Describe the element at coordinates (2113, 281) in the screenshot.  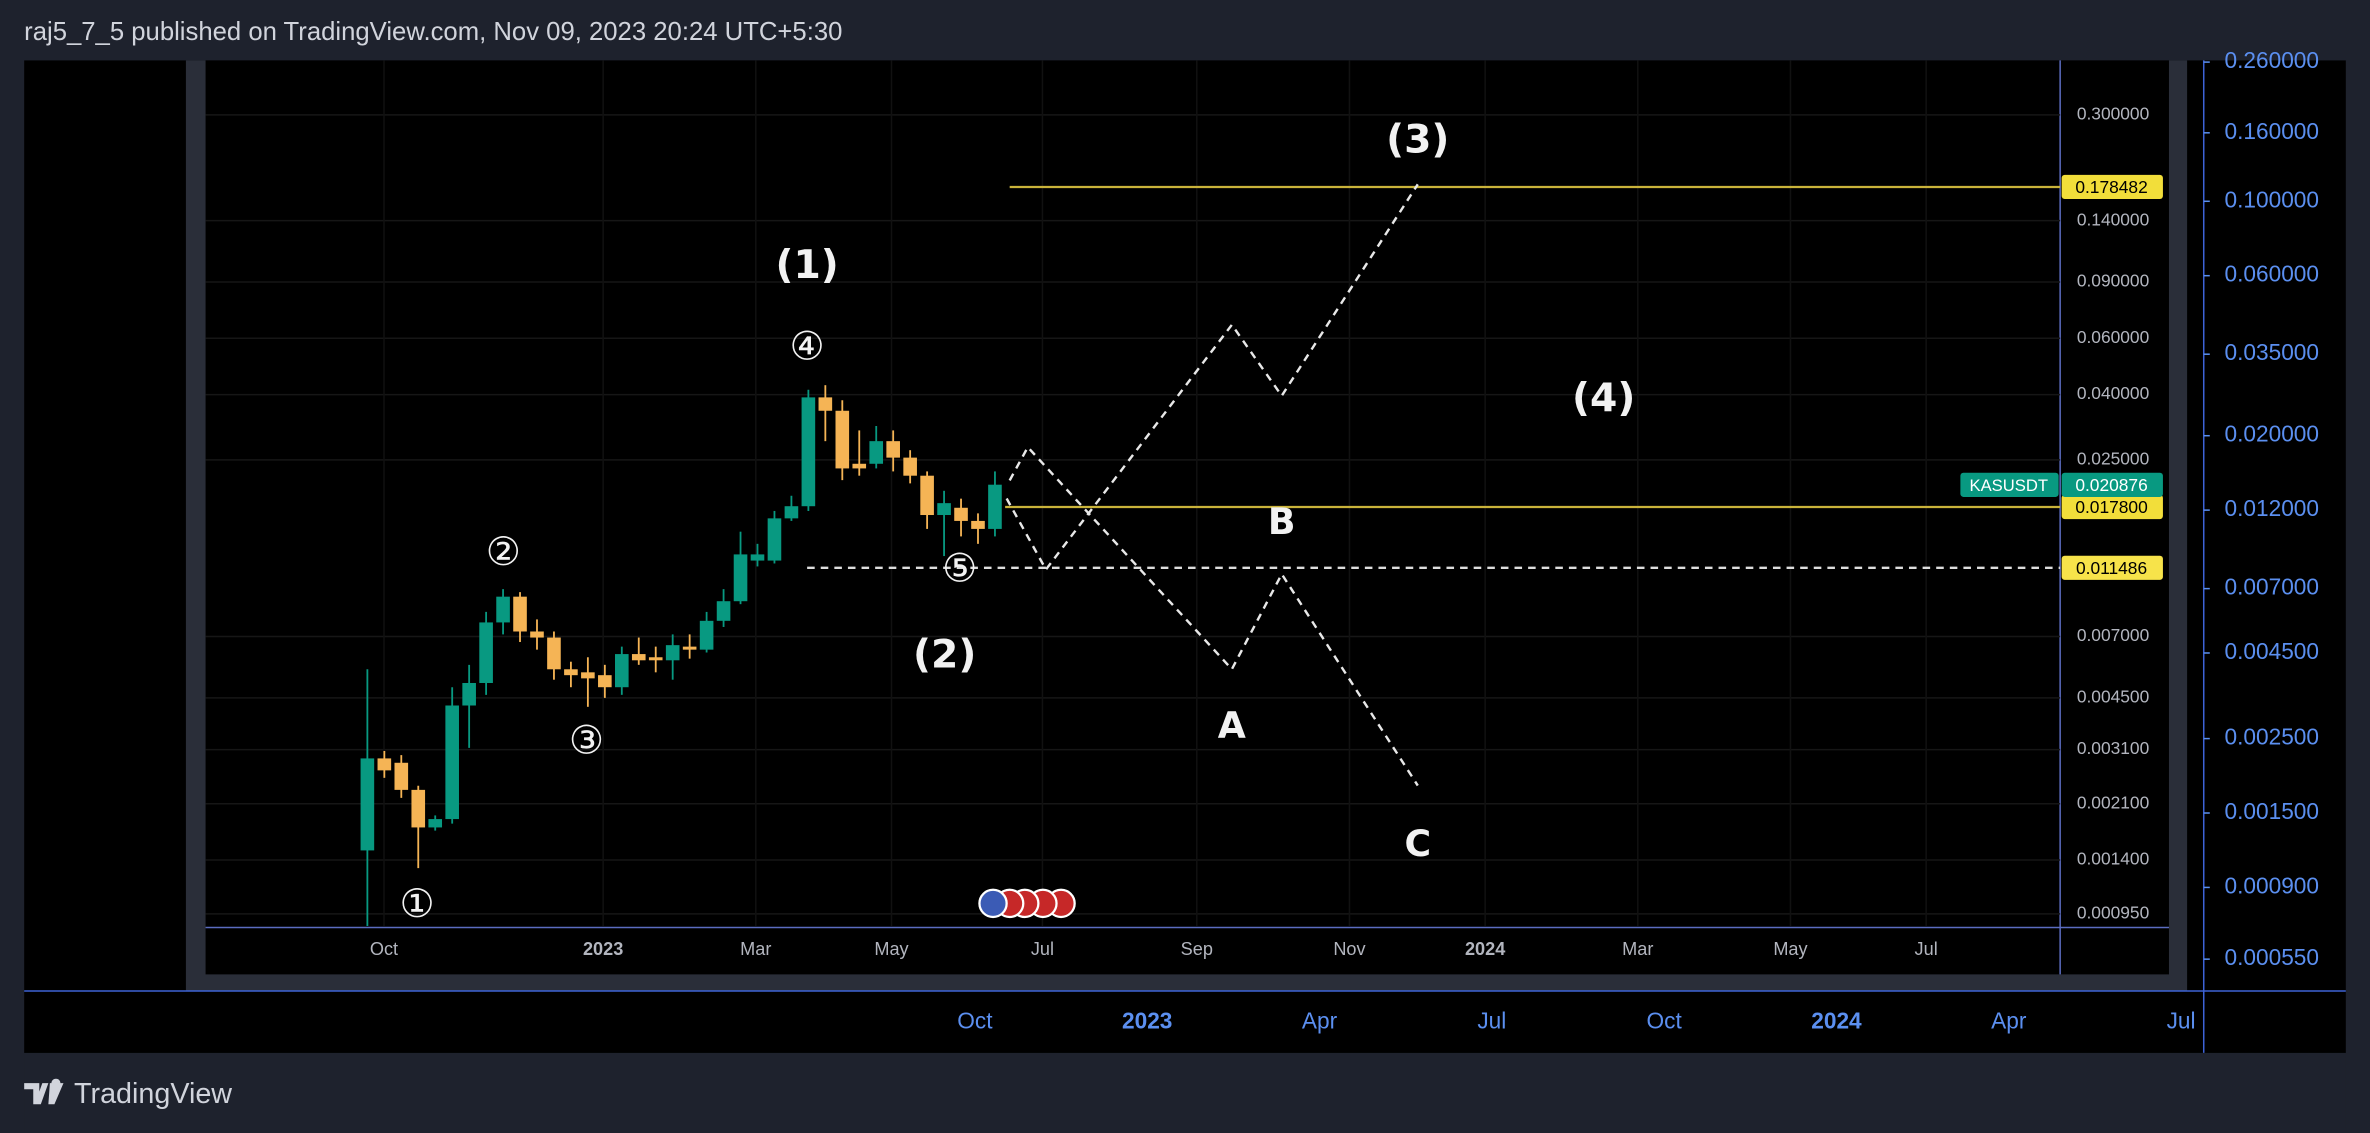
I see `y-tick-label: 0.090000` at that location.